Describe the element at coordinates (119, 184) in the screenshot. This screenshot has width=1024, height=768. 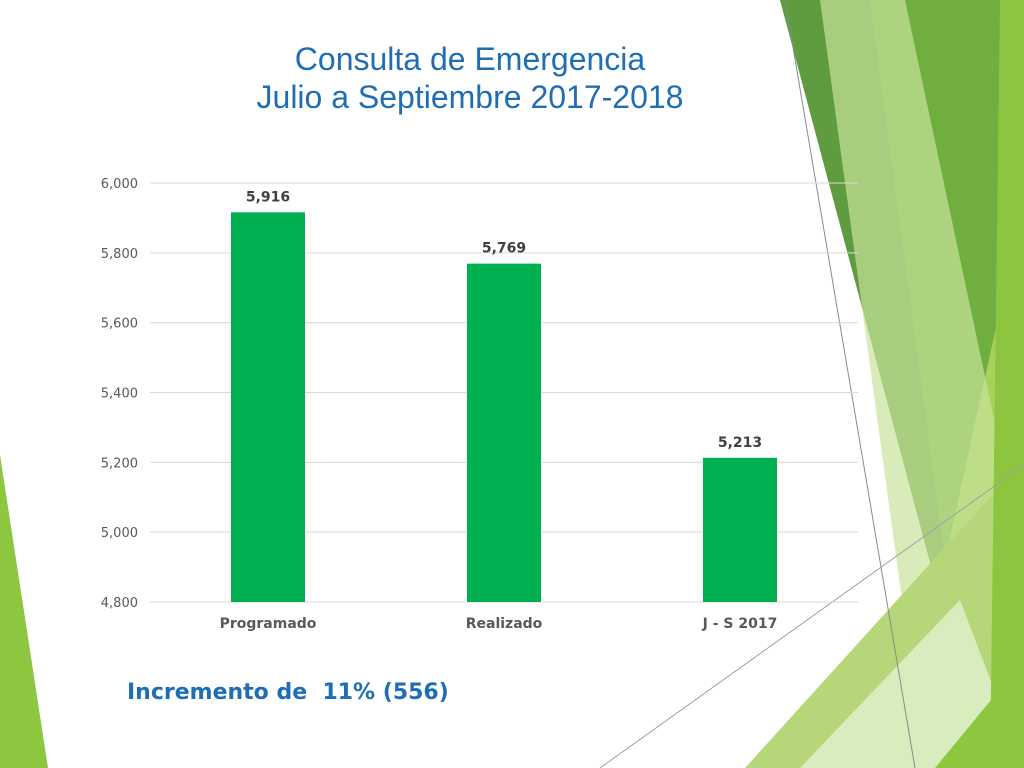
I see `y-tick-label: 6,000` at that location.